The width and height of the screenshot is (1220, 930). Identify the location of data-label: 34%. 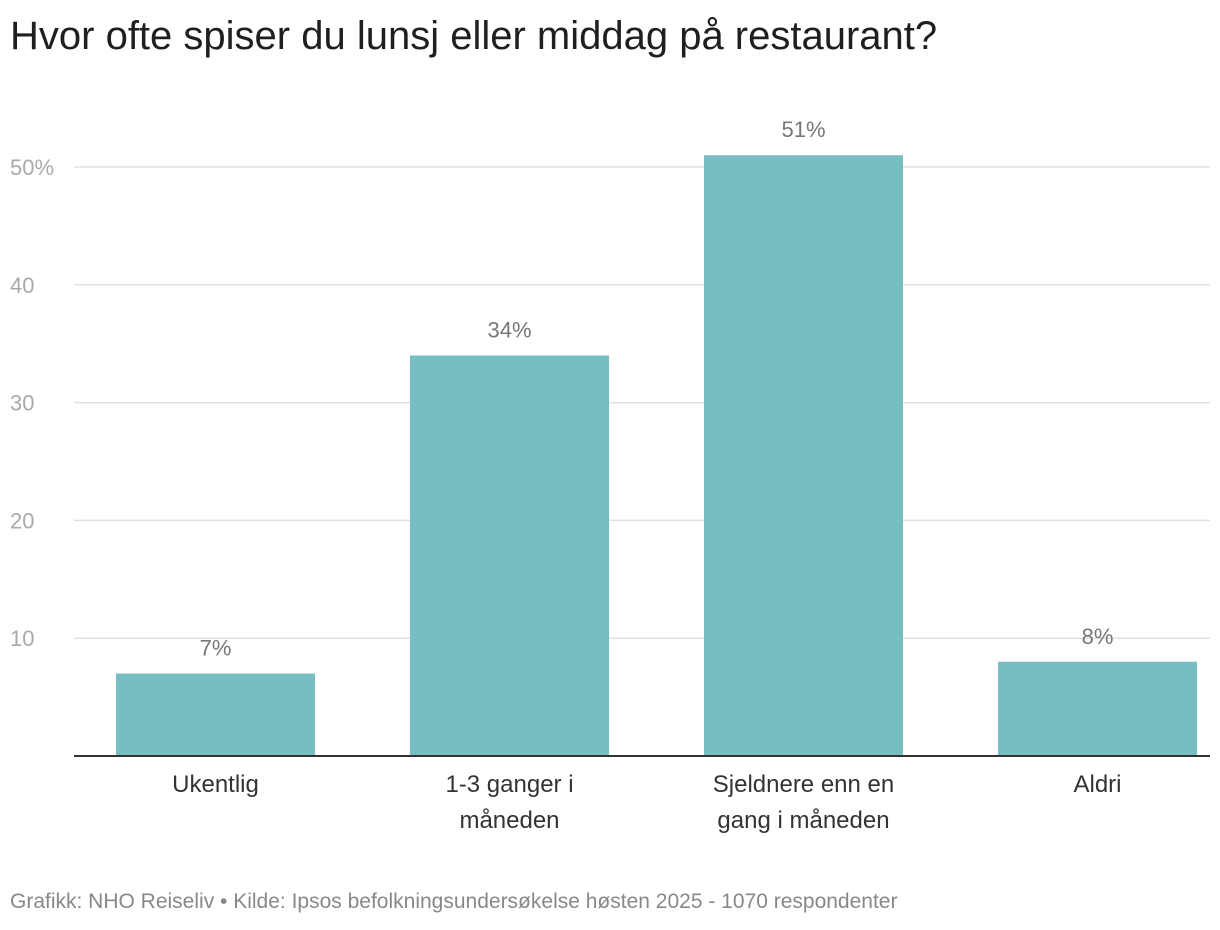
(509, 329).